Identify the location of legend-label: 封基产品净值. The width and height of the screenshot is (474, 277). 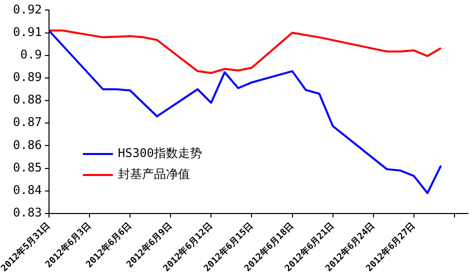
(154, 174).